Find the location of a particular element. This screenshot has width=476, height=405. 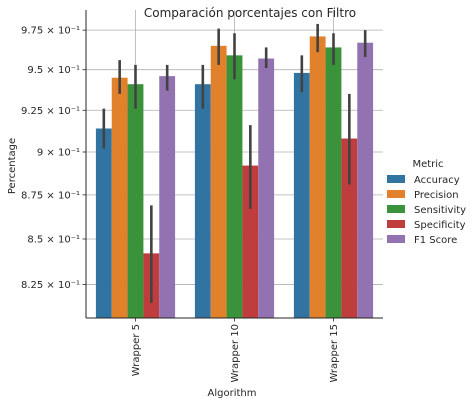

y-tick-label: 8.75 × 10⁻¹ is located at coordinates (50, 195).